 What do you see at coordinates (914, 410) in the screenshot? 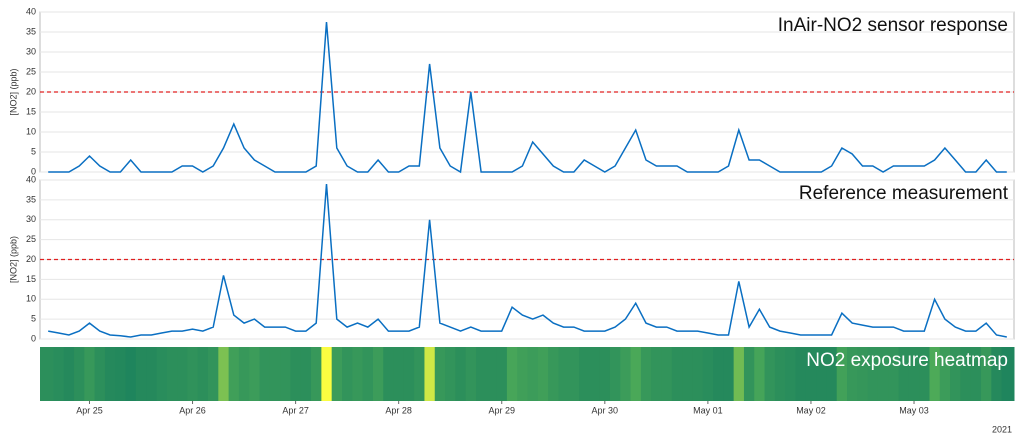
I see `x-tick-label: May 03` at bounding box center [914, 410].